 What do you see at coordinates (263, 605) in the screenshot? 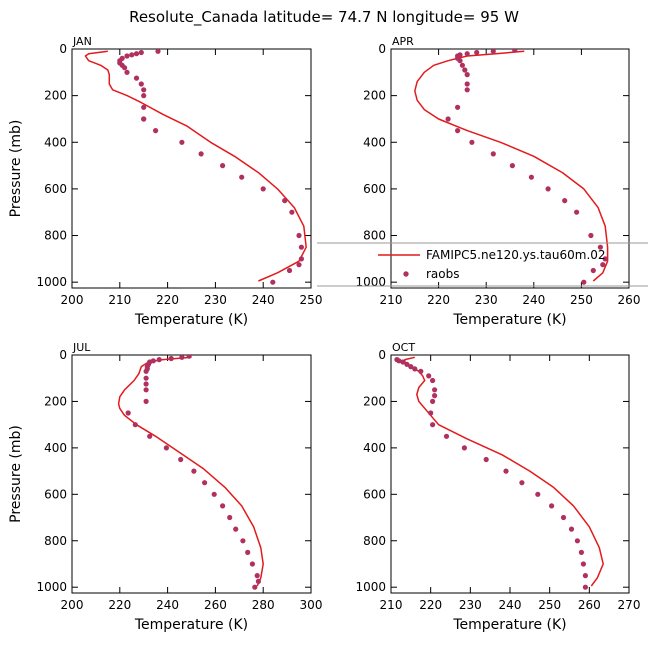
I see `x-tick-label: 280` at bounding box center [263, 605].